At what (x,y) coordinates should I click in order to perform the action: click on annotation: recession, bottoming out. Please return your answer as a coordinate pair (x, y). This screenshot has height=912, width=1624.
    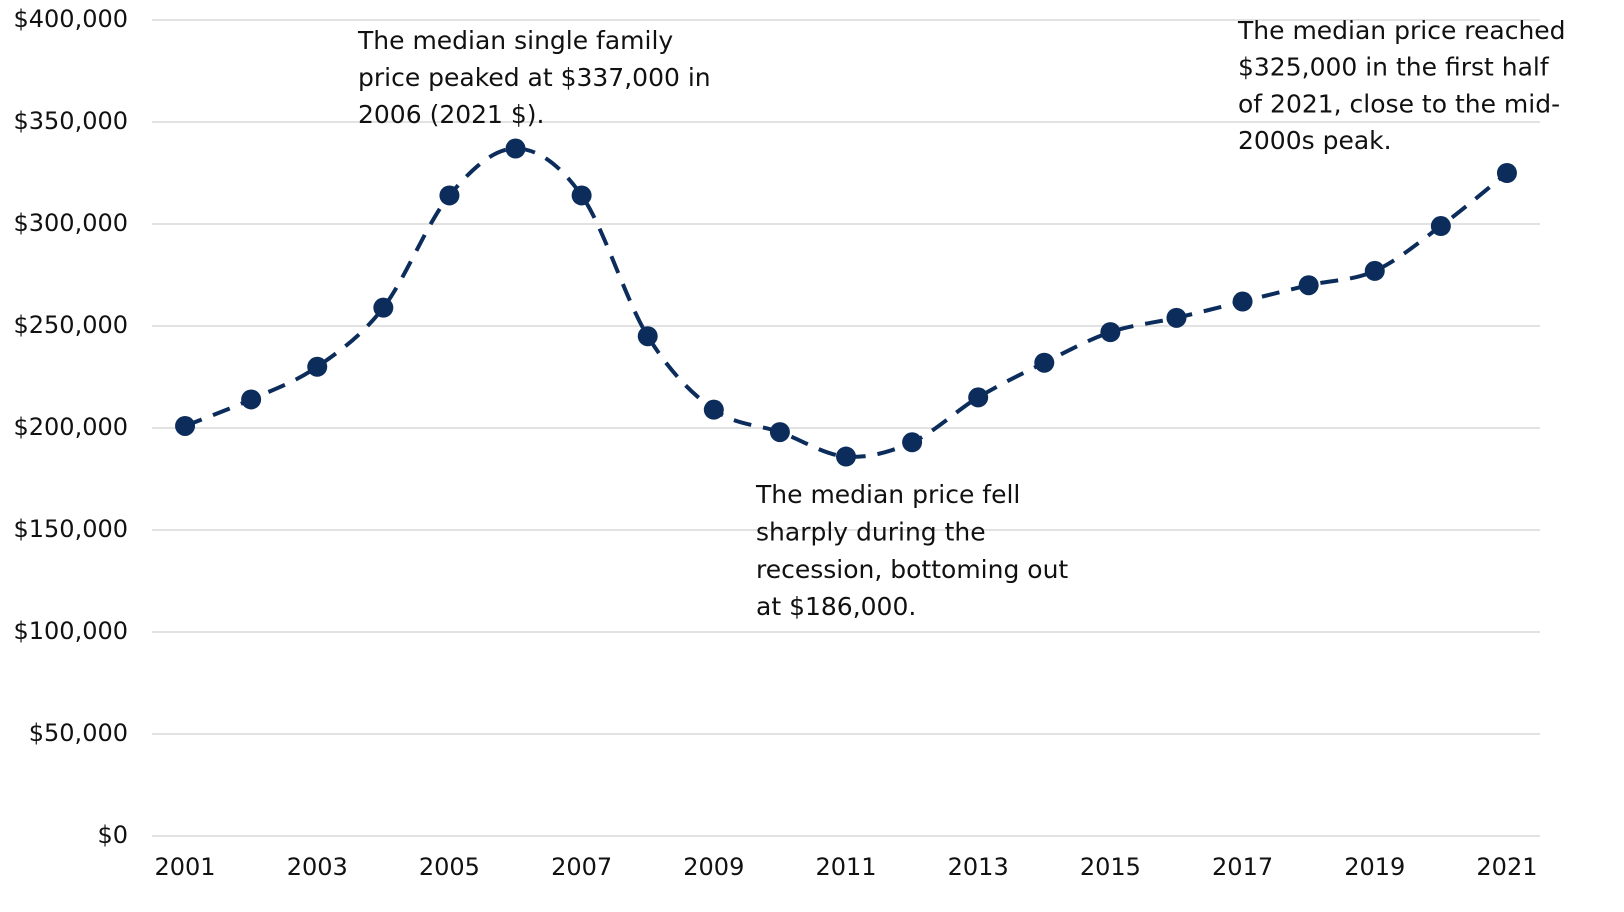
    Looking at the image, I should click on (912, 569).